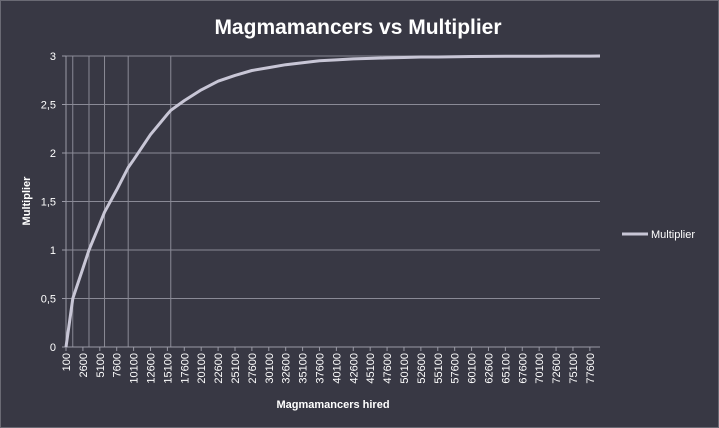  I want to click on y-tick-label: 0,5, so click(48, 300).